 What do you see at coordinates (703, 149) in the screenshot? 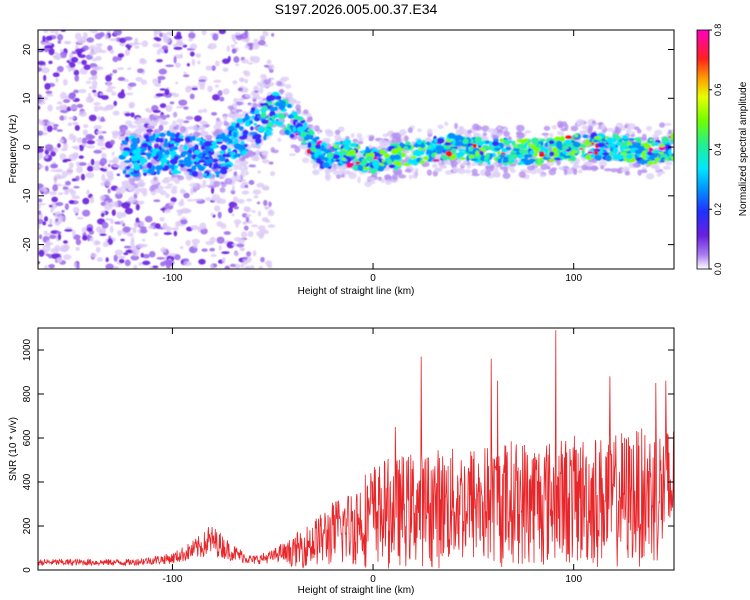
I see `colorbar-gradient` at bounding box center [703, 149].